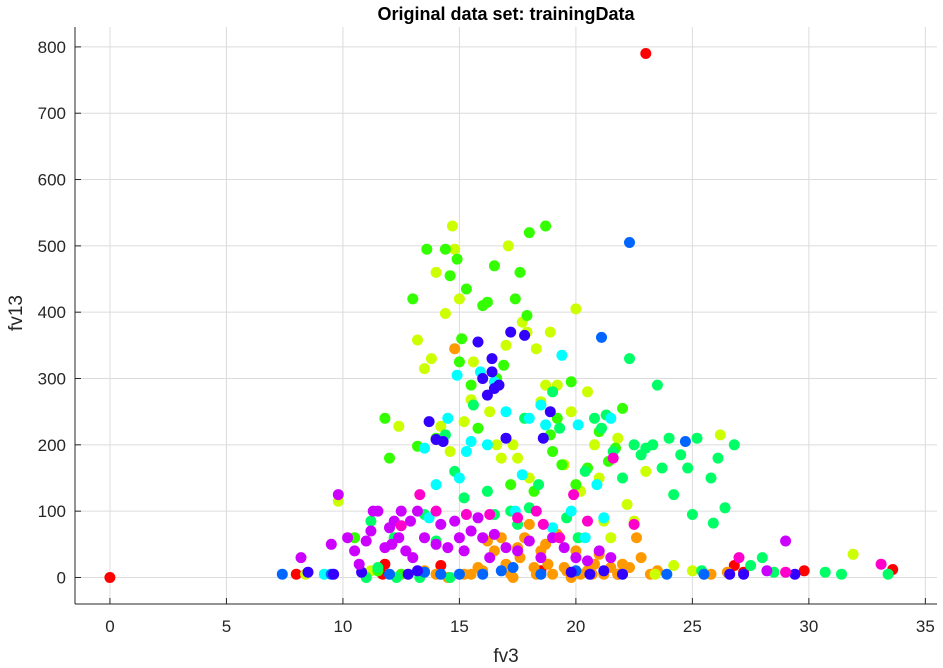 This screenshot has height=668, width=943. Describe the element at coordinates (52, 379) in the screenshot. I see `y-tick-label: 300` at that location.